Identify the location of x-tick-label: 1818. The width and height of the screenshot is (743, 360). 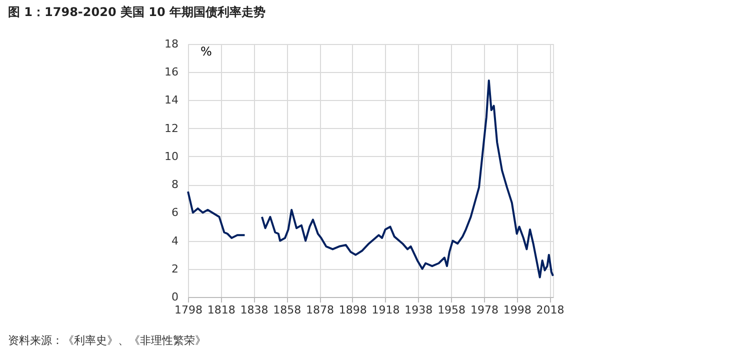
(221, 310).